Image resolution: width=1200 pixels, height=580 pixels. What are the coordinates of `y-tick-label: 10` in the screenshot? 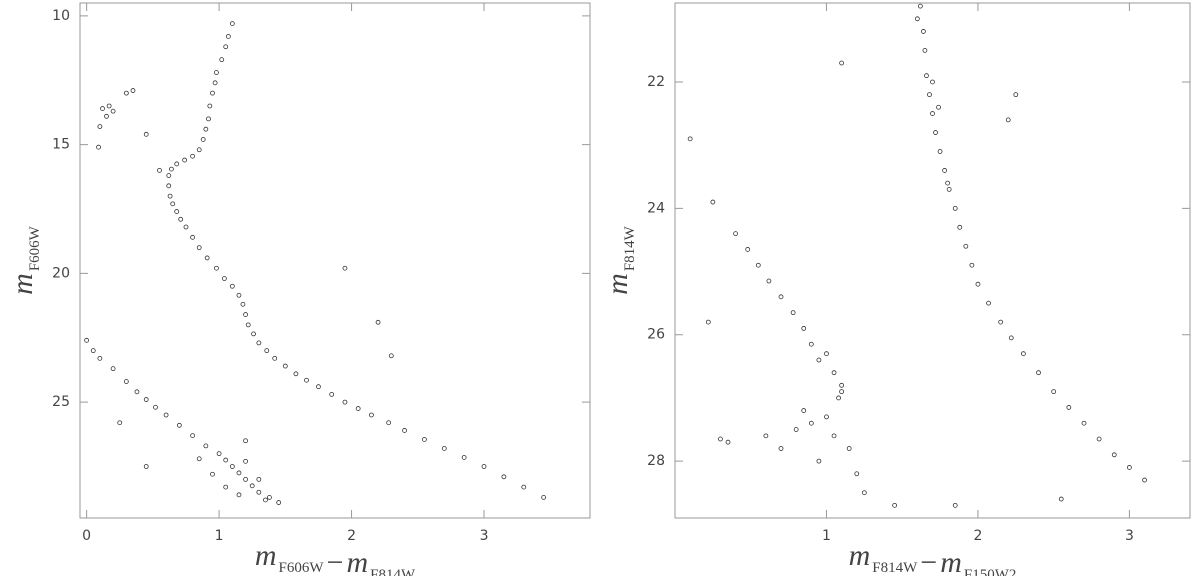 It's located at (61, 16).